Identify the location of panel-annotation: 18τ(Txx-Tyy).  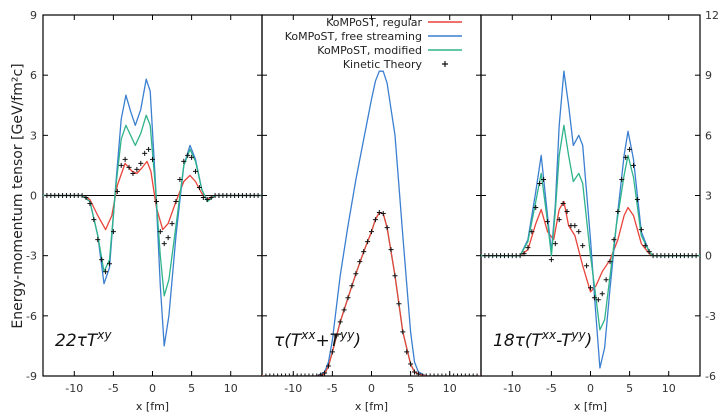
(542, 339).